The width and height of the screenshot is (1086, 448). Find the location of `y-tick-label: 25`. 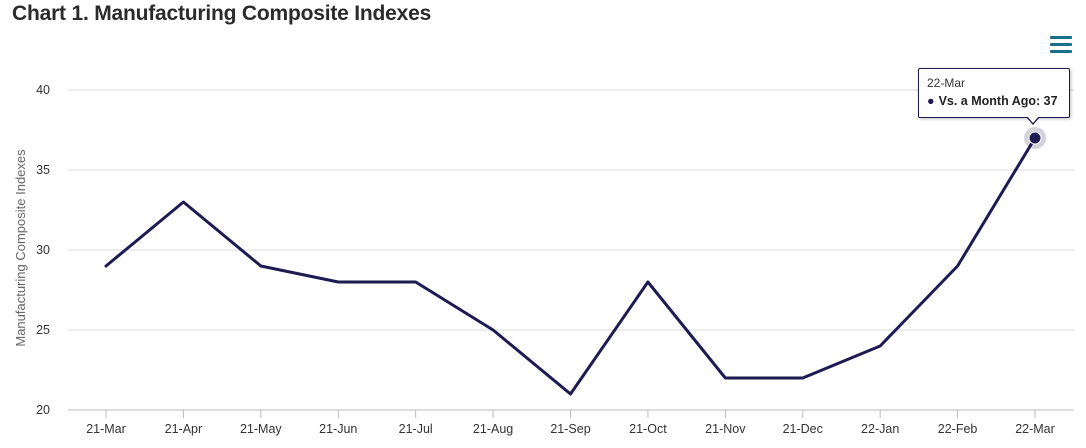

y-tick-label: 25 is located at coordinates (43, 330).